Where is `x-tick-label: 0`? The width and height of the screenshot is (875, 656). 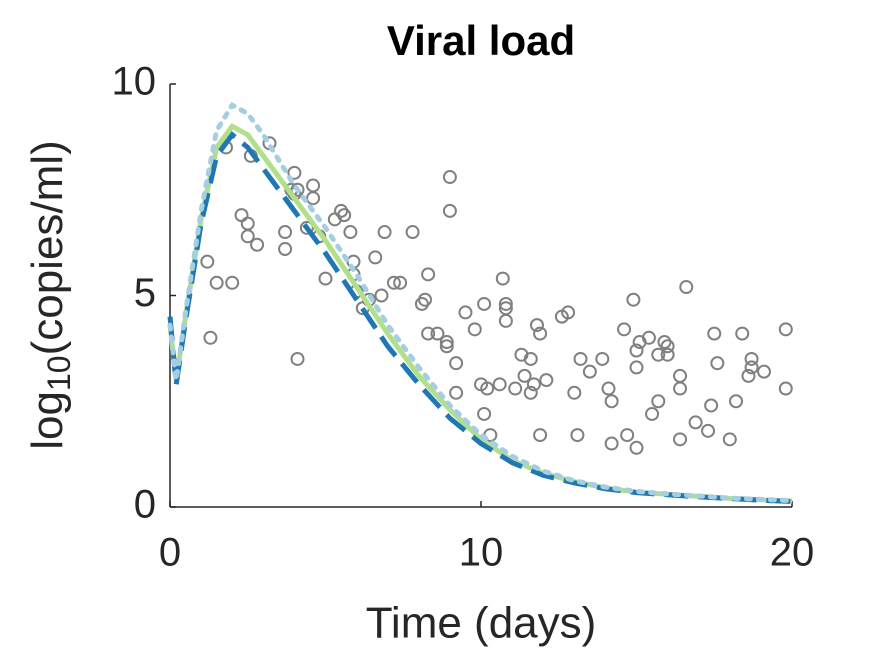 x-tick-label: 0 is located at coordinates (170, 553).